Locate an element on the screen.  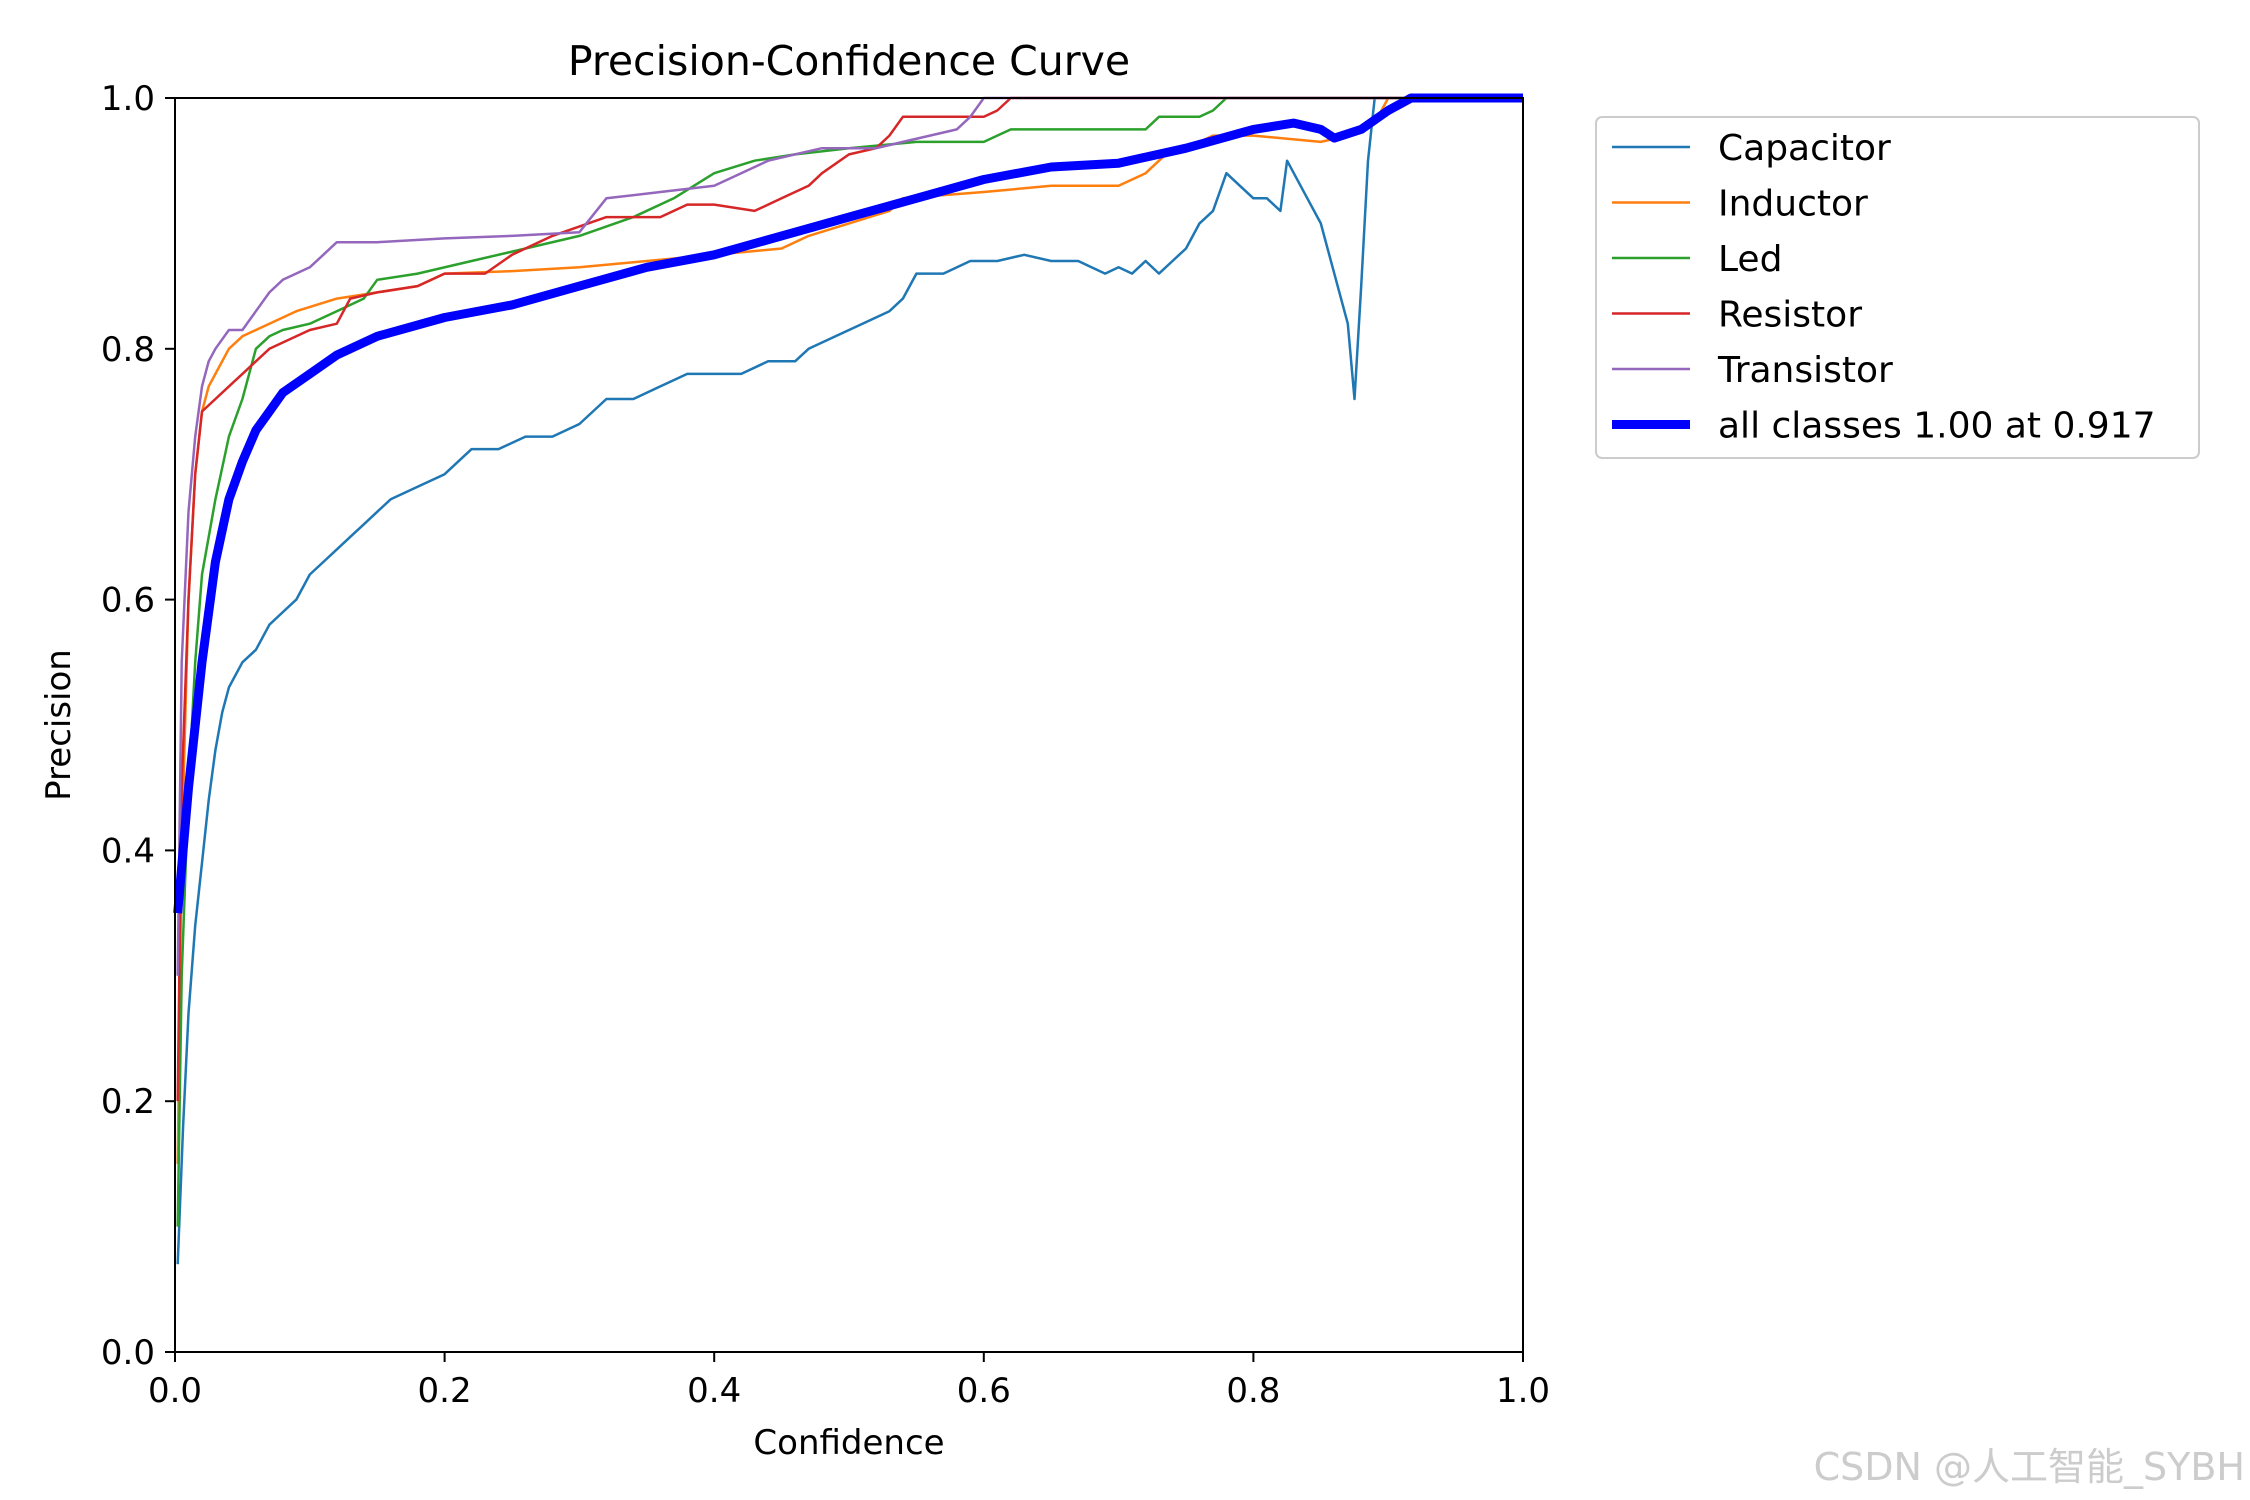
legend-label: all classes 1.00 at 0.917 is located at coordinates (1937, 426).